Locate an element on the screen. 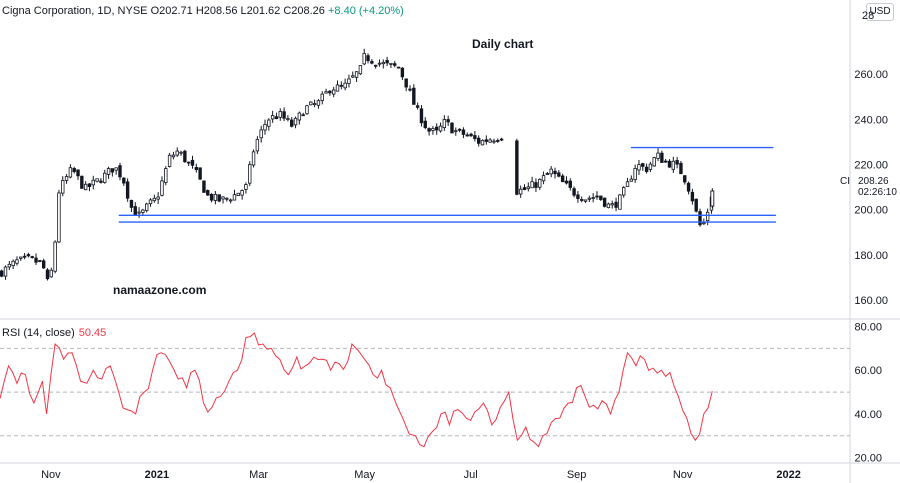 The width and height of the screenshot is (900, 483). rsi-tick-label: 20.00 is located at coordinates (868, 459).